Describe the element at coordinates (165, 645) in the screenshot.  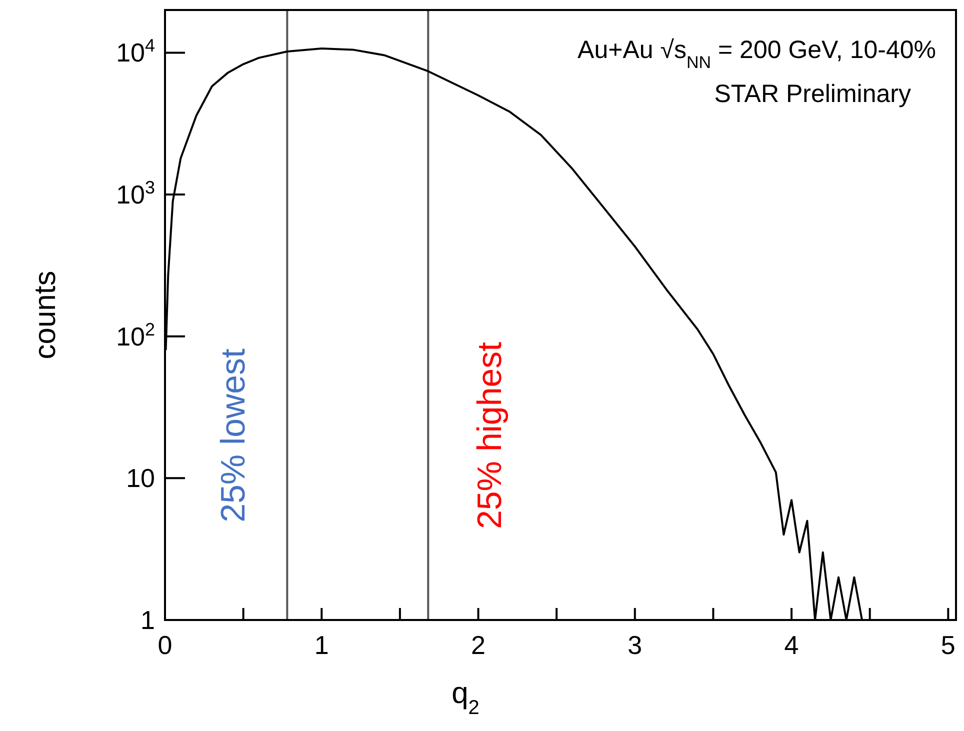
I see `x-tick-label: 0` at that location.